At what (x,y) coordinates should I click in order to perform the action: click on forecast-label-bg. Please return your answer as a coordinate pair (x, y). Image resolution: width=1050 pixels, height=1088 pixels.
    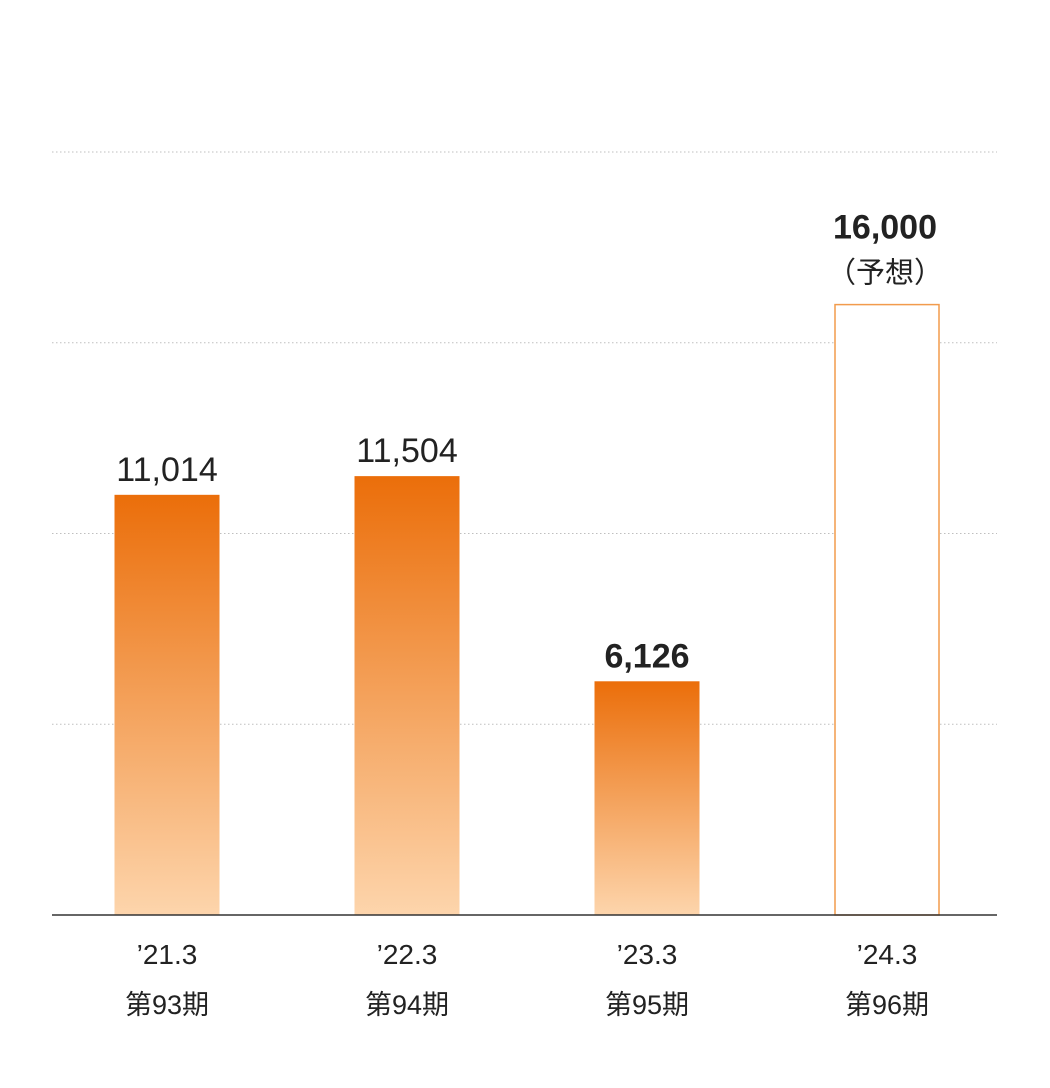
    Looking at the image, I should click on (887, 254).